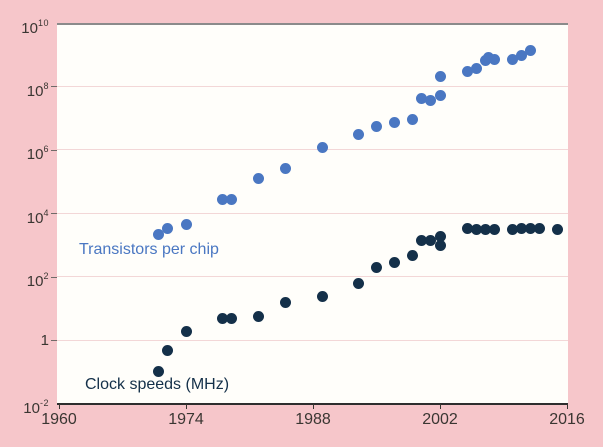  What do you see at coordinates (44, 340) in the screenshot?
I see `y-axis-tick-label: 1` at bounding box center [44, 340].